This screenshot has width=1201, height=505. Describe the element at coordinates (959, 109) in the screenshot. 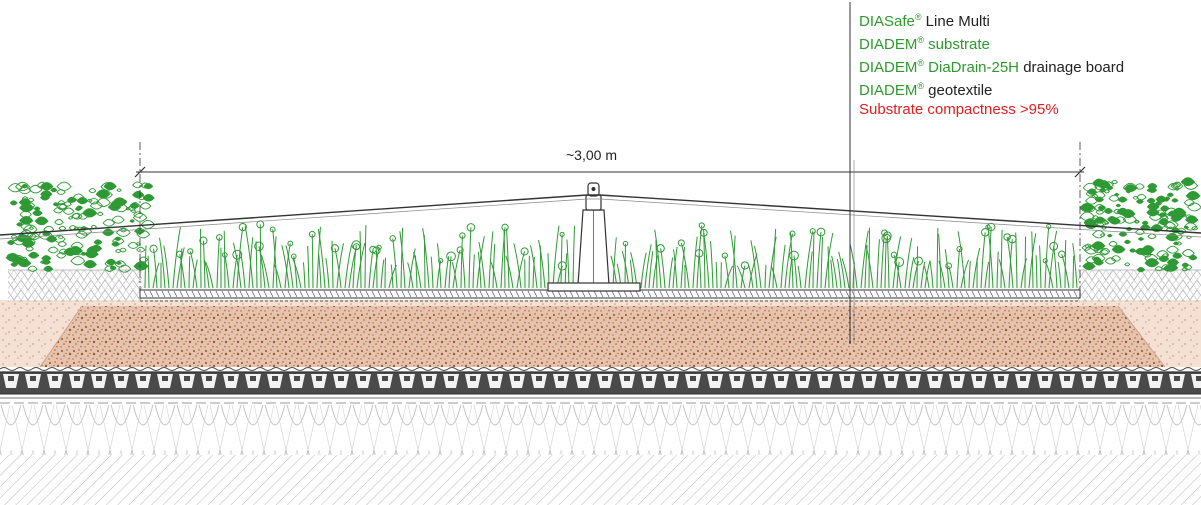

I see `legend-warning: Substrate compactness >95%` at that location.